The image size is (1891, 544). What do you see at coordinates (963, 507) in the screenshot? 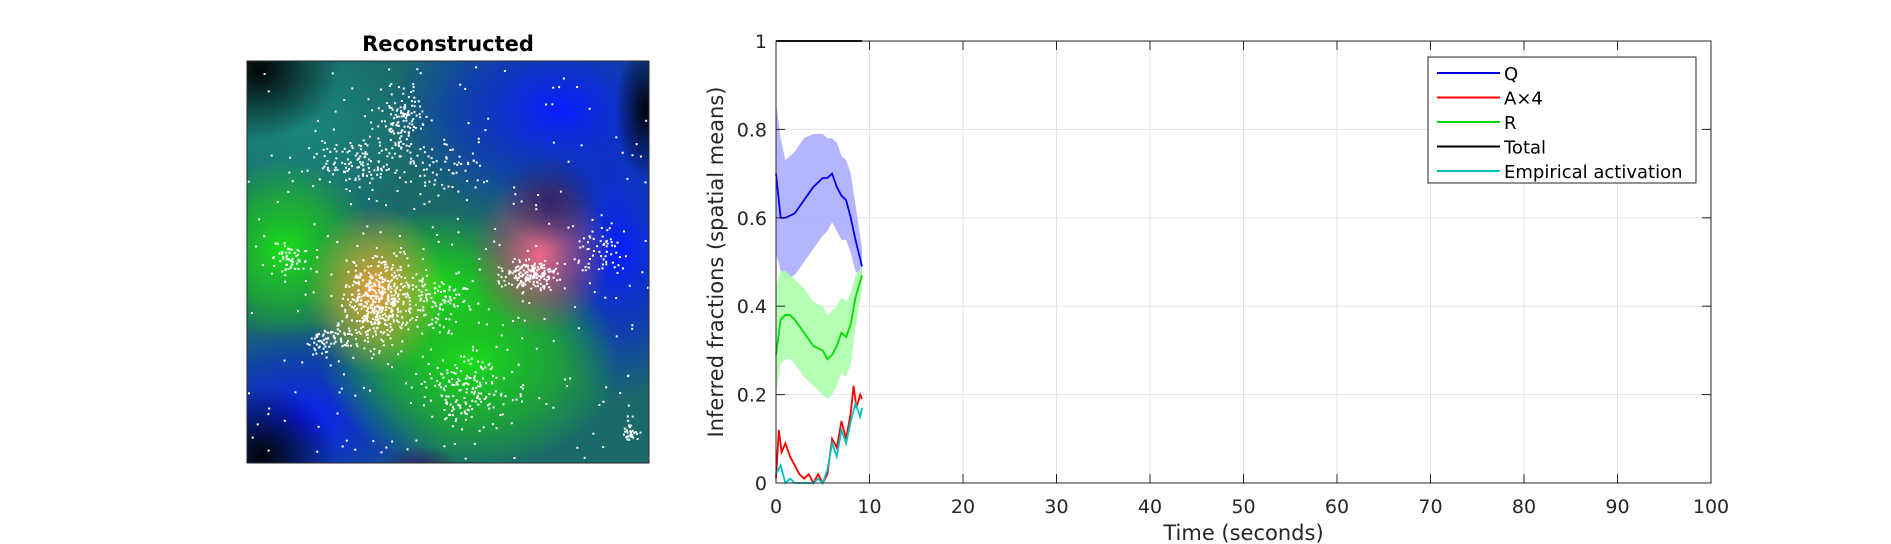
I see `x-tick-label: 20` at bounding box center [963, 507].